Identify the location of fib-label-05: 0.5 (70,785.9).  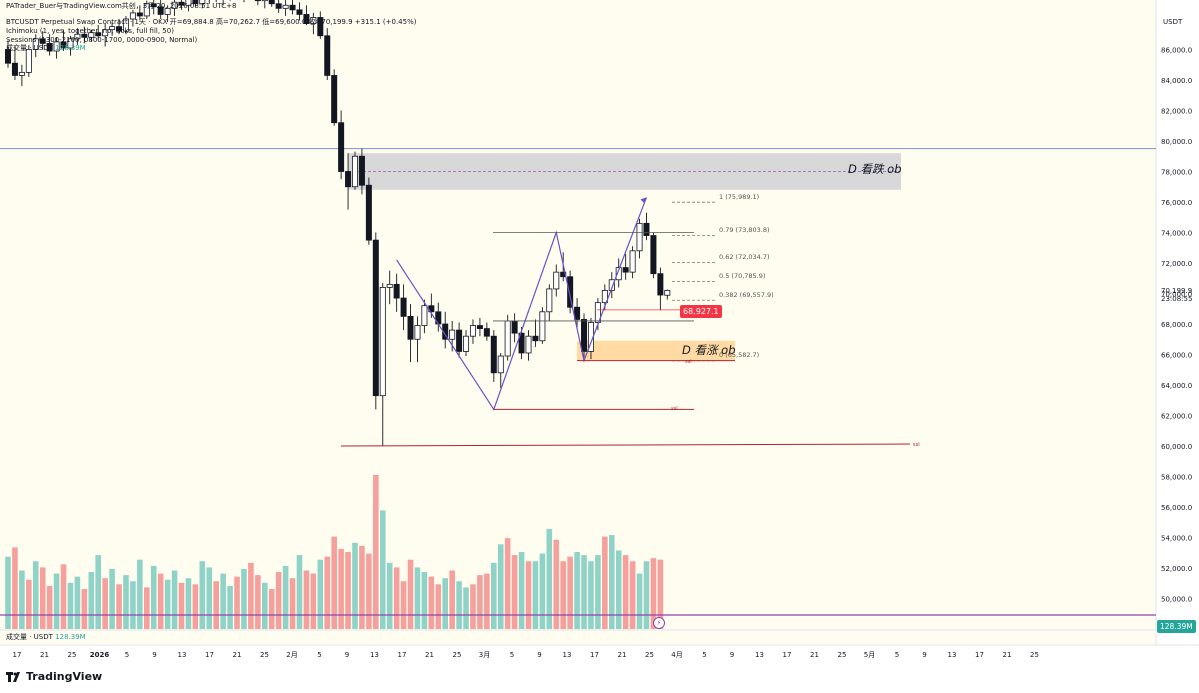
(742, 276).